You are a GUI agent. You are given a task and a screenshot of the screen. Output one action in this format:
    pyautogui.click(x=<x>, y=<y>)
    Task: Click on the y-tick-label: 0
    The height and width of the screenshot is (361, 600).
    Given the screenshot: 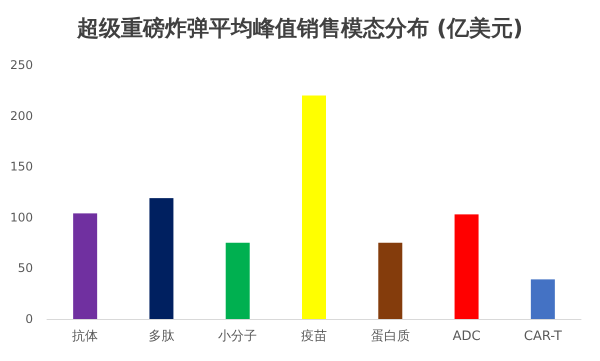 What is the action you would take?
    pyautogui.click(x=29, y=319)
    